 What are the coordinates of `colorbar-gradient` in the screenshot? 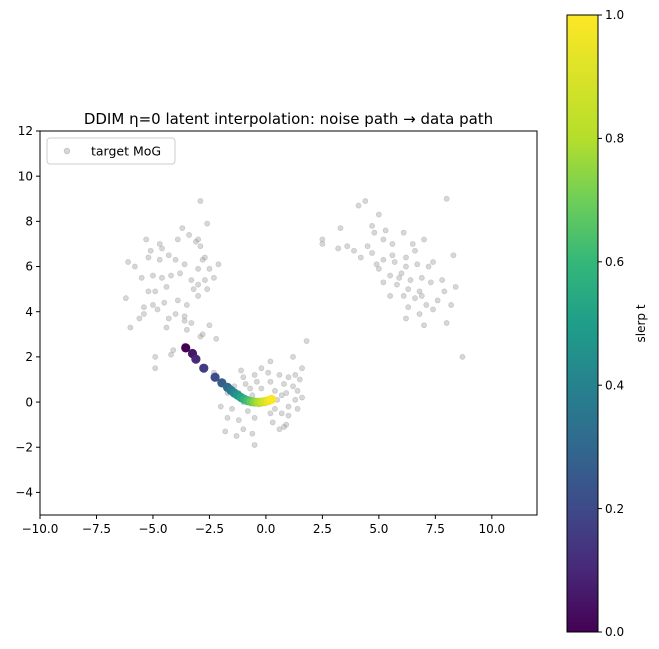 It's located at (582, 323).